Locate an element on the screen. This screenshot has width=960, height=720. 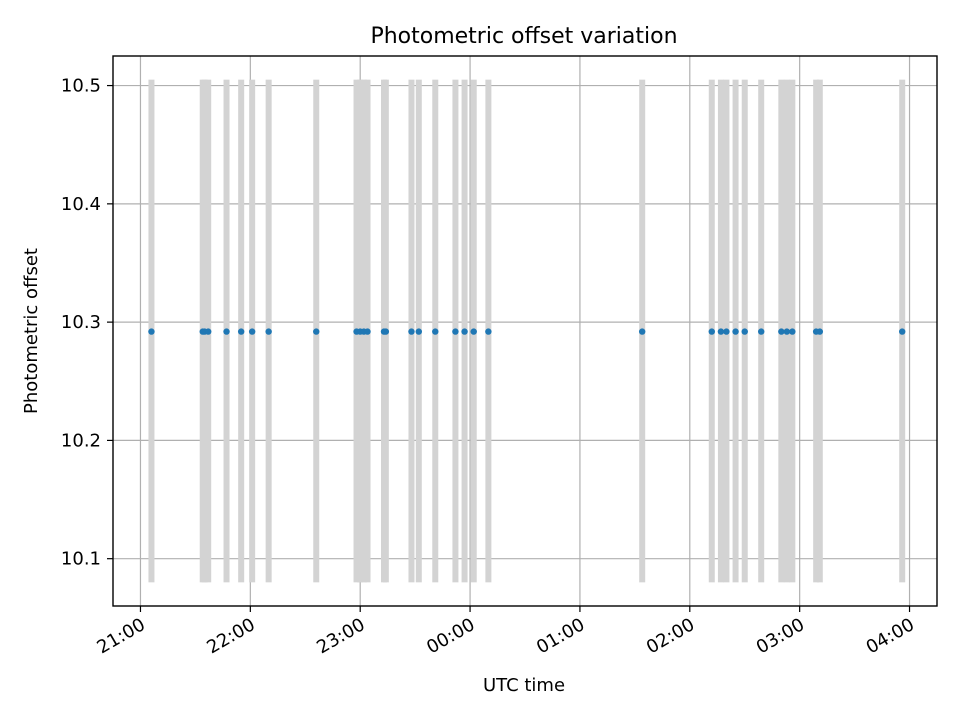
x-tick-label: 00:00 is located at coordinates (450, 636).